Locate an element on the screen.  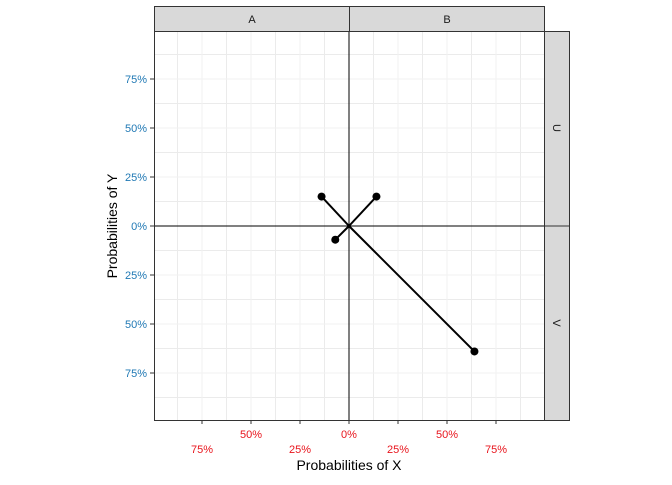
x-tick-label: 0% is located at coordinates (349, 435).